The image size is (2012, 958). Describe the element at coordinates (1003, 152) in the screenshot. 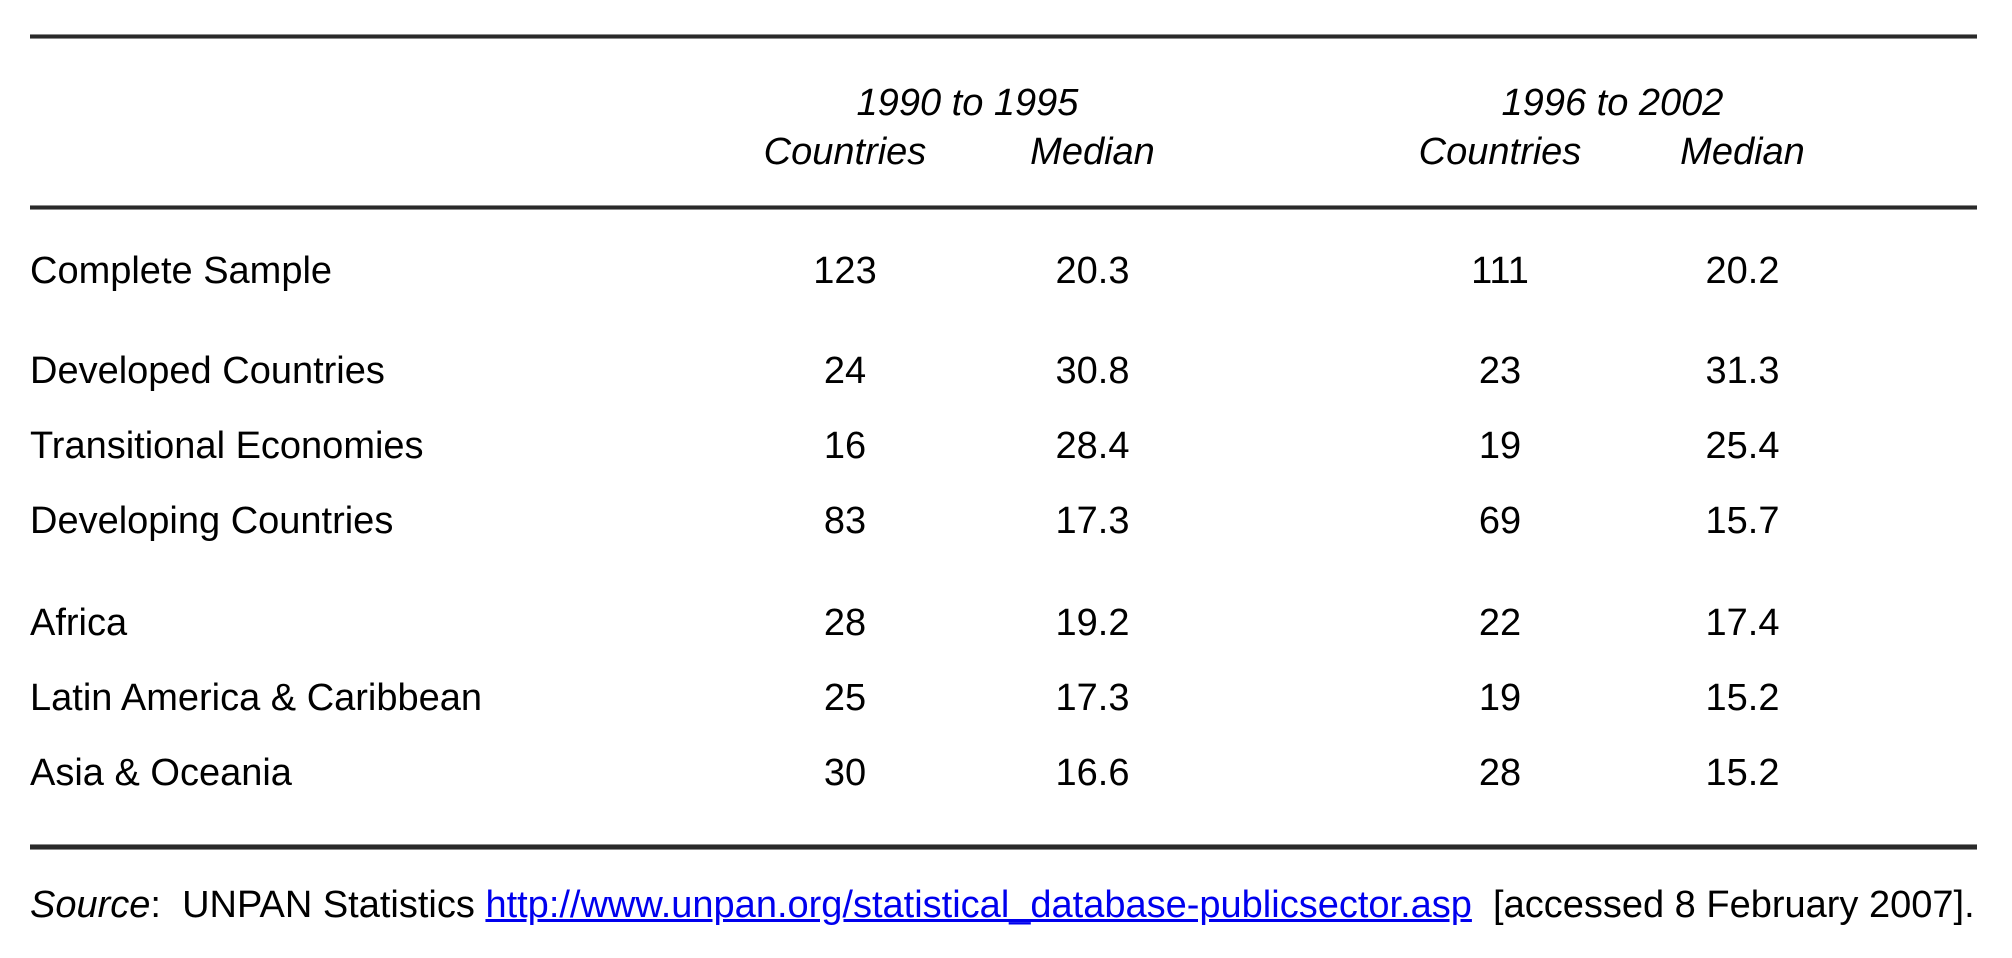

I see `table-header-sub-row: Countries Median Countries Median` at that location.